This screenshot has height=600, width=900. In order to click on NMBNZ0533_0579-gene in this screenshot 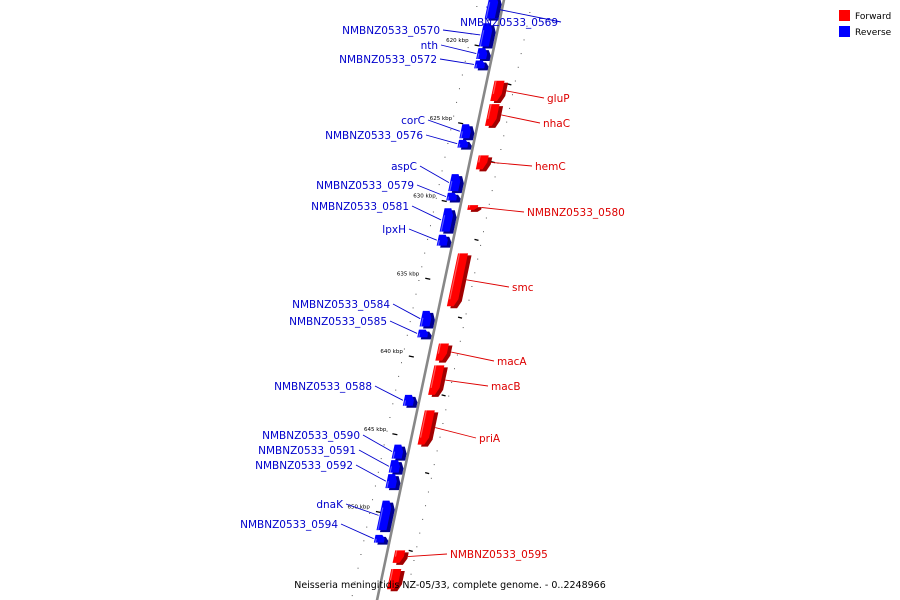, I will do `click(453, 197)`.